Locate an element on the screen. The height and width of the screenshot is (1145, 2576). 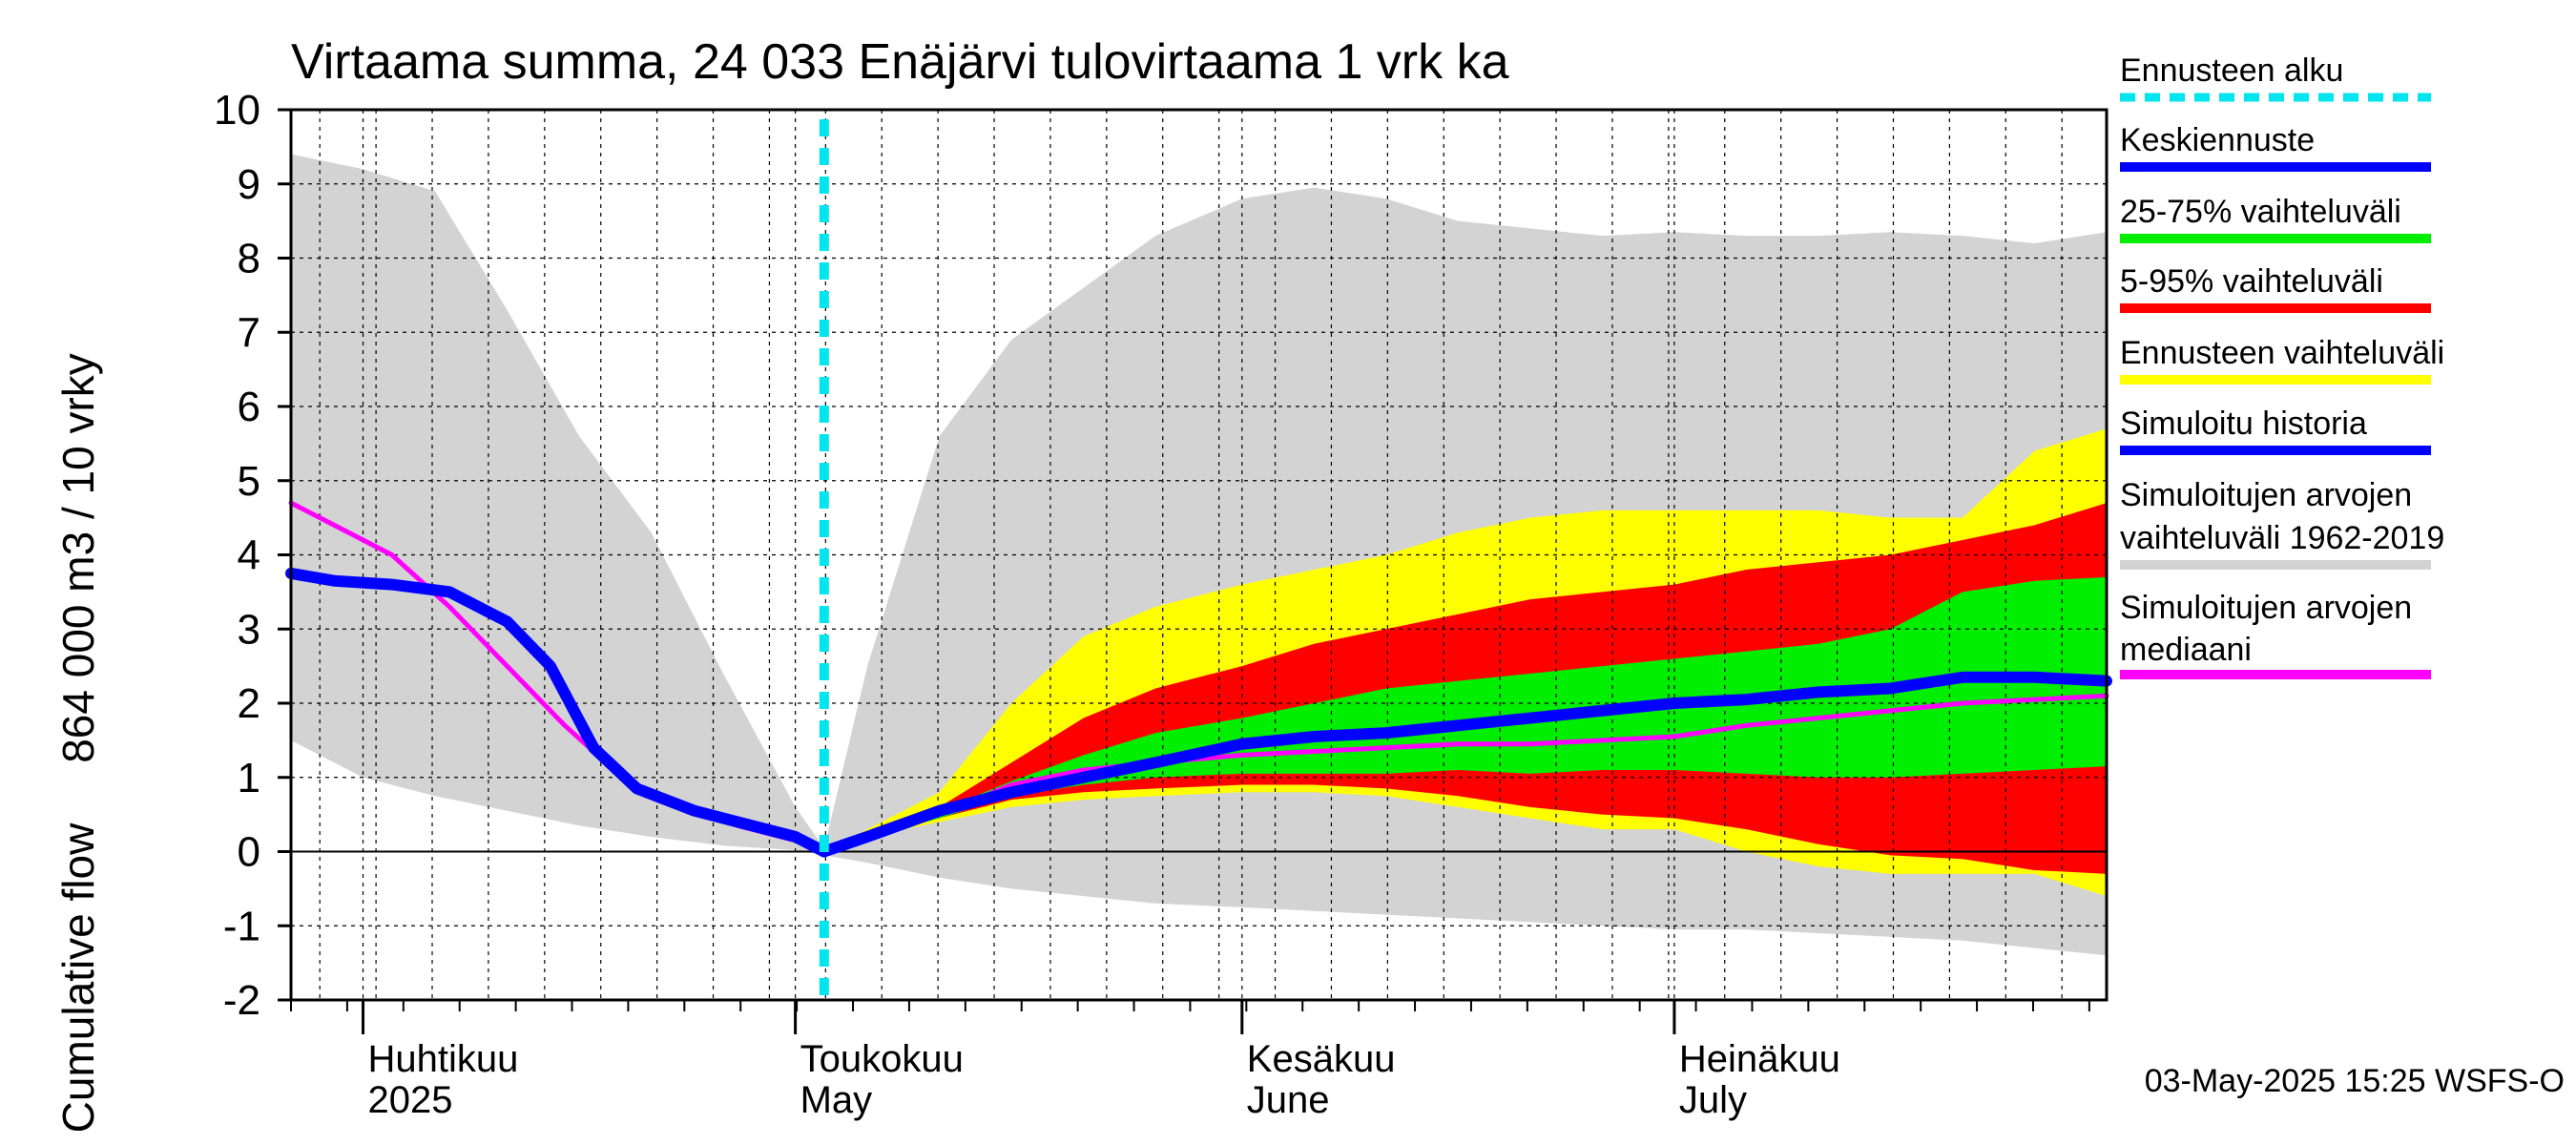
y-tick-label: 2 is located at coordinates (249, 704).